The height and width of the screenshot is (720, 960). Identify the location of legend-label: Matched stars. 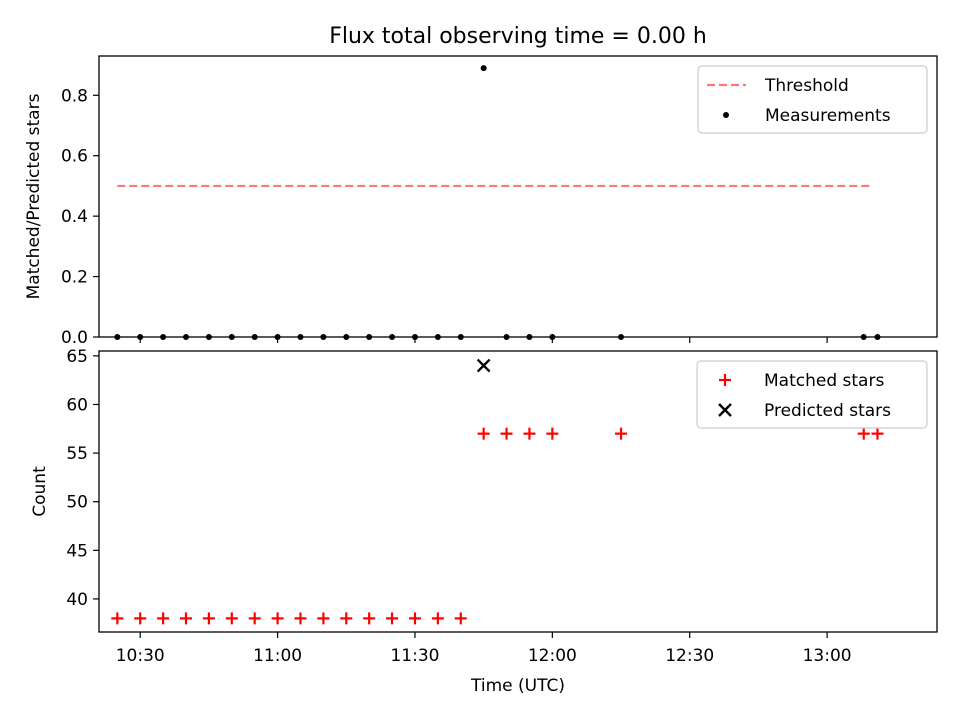
(824, 381).